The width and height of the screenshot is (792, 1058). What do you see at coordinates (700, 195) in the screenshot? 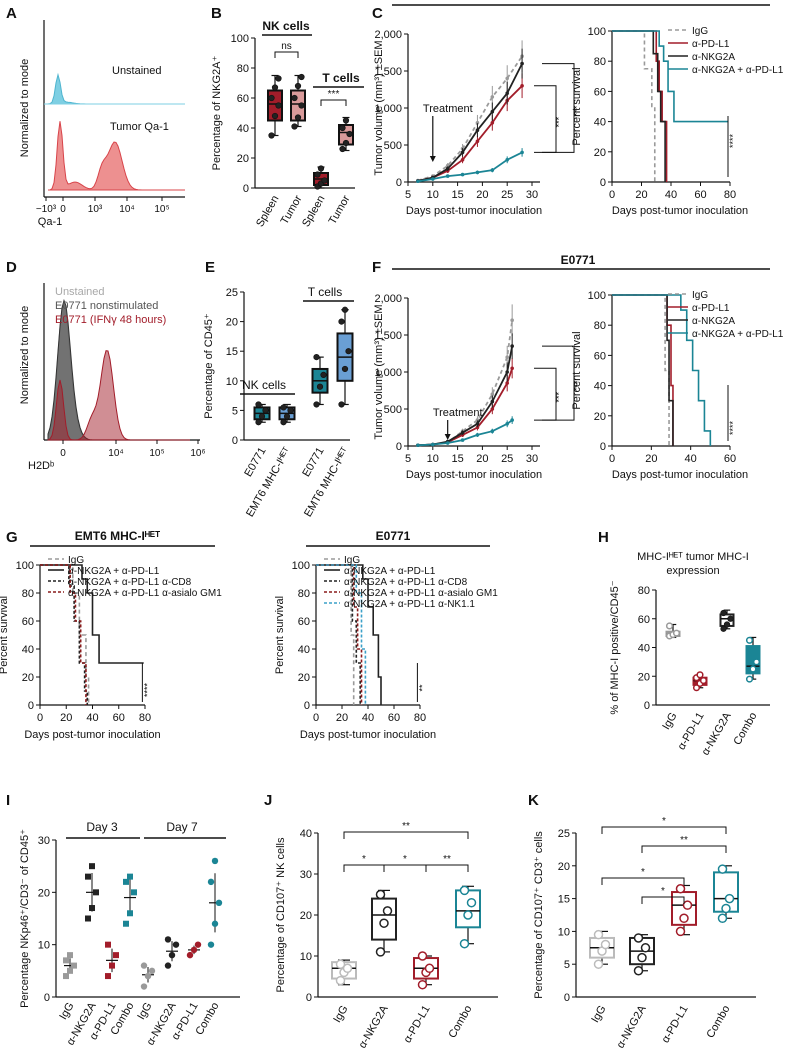
I see `x-tick-label: 60` at bounding box center [700, 195].